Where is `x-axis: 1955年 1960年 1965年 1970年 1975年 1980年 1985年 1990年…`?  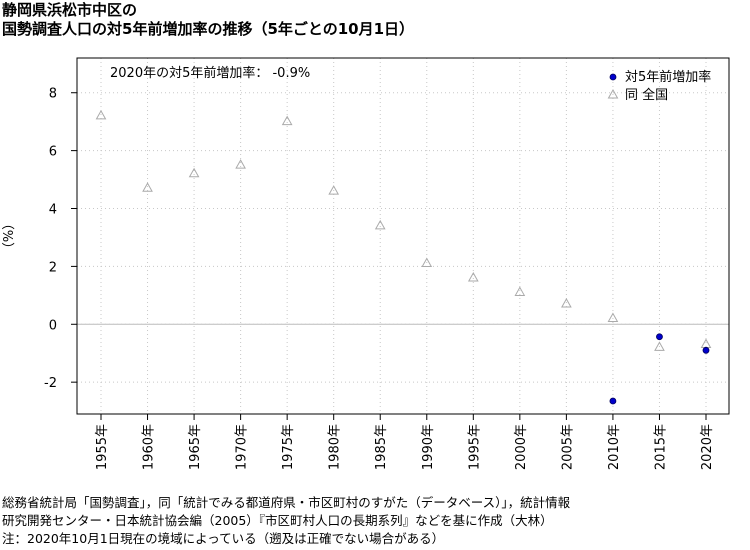
x-axis: 1955年 1960年 1965年 1970年 1975年 1980年 1985年 1990年… is located at coordinates (405, 442).